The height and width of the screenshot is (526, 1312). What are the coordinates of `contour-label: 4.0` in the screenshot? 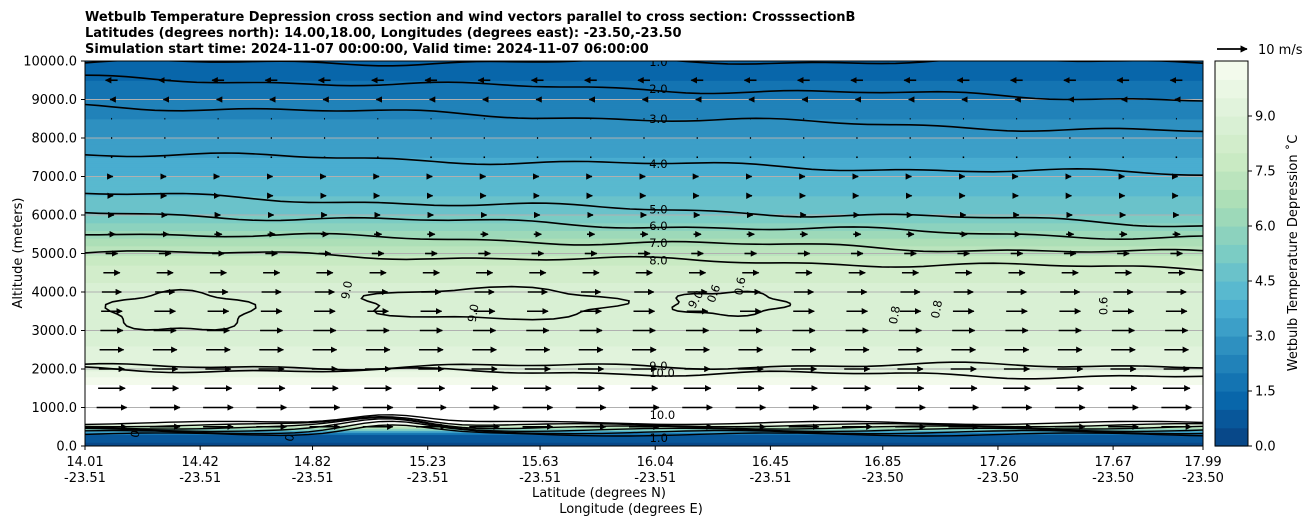 It's located at (658, 164).